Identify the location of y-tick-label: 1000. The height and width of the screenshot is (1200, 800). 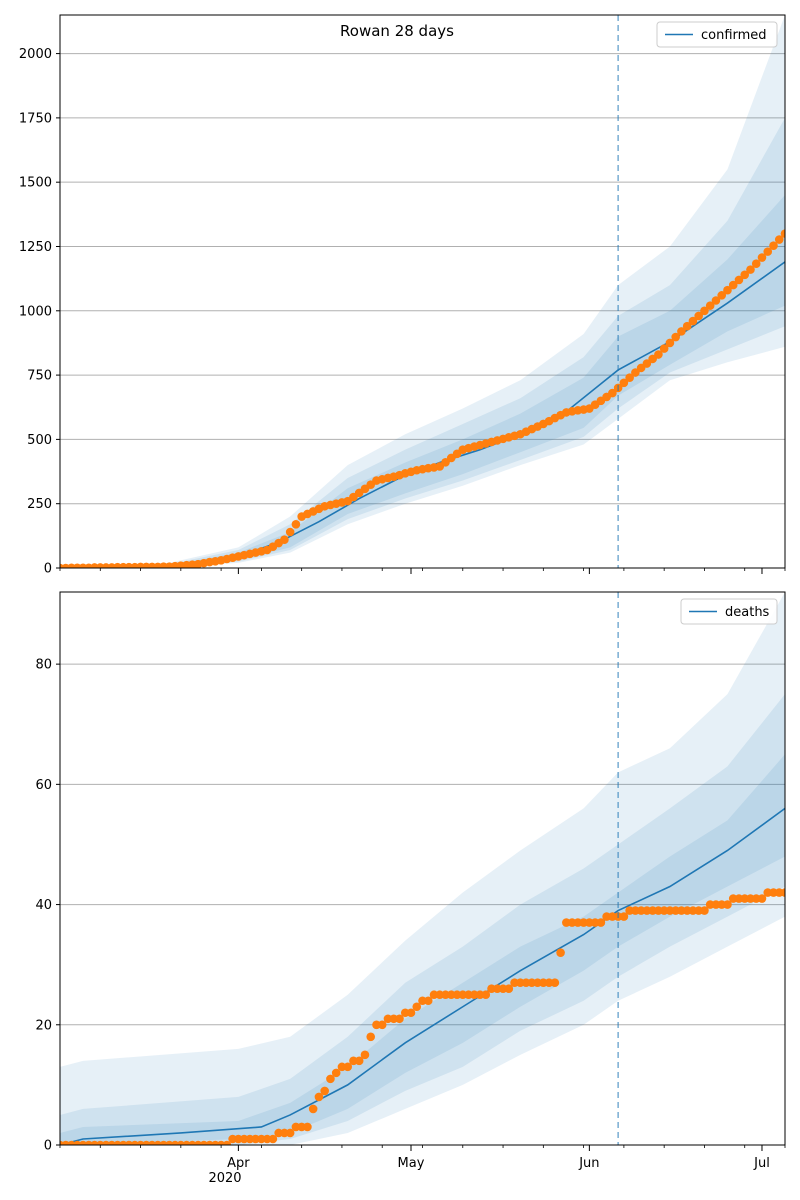
(35, 311).